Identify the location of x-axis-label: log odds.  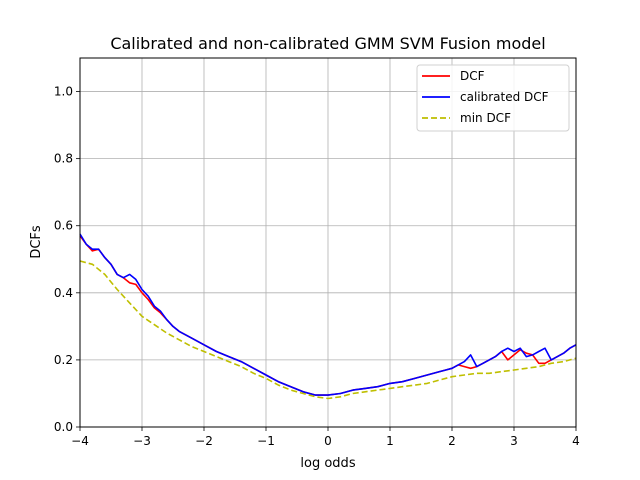
(327, 463).